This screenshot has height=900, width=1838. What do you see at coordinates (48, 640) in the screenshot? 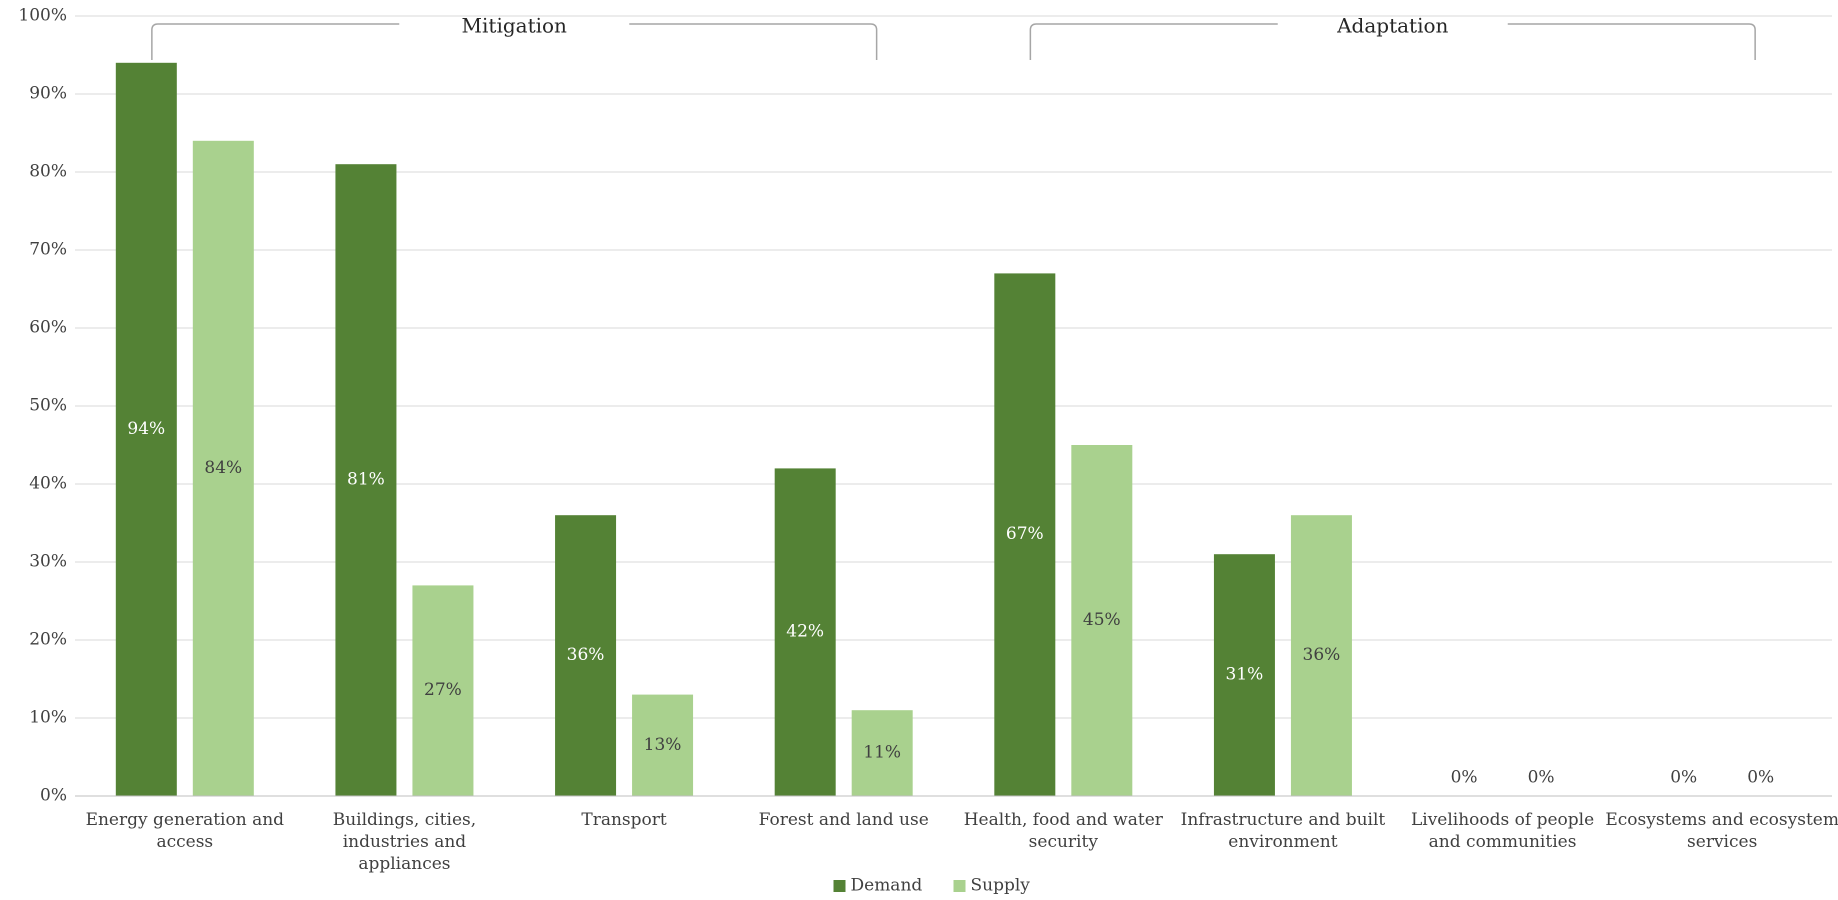
I see `y-tick-label: 20%` at bounding box center [48, 640].